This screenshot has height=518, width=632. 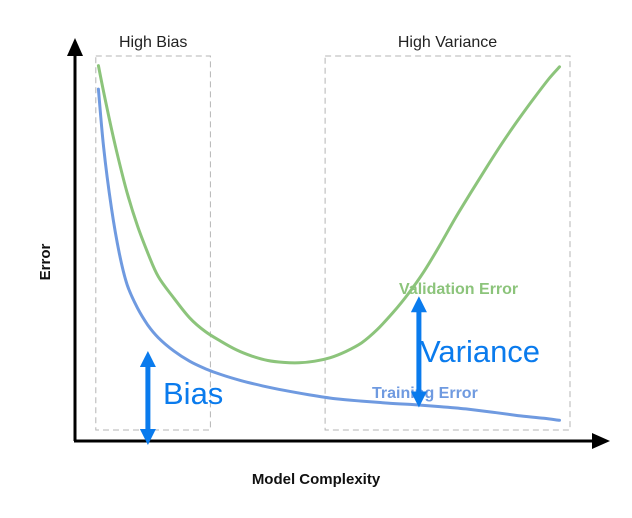 I want to click on bias-annotation-label: Bias, so click(x=193, y=393).